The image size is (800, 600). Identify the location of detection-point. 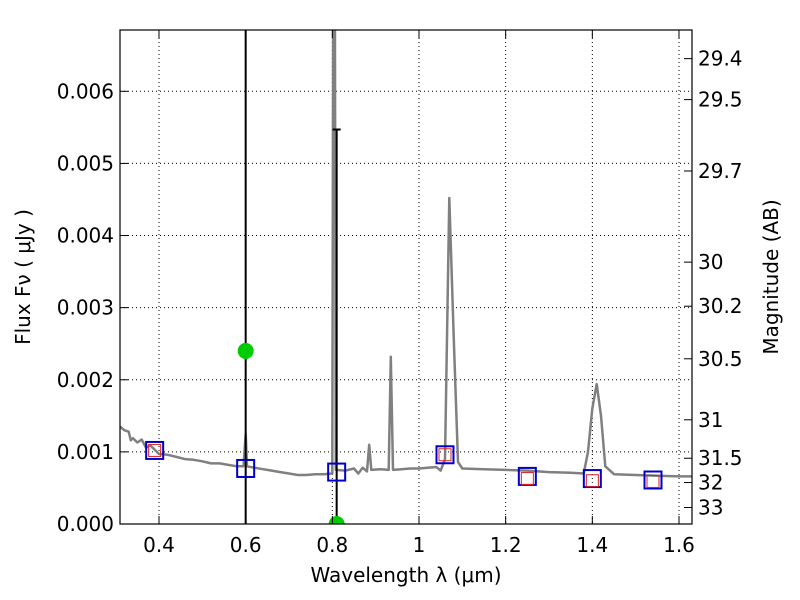
(245, 350).